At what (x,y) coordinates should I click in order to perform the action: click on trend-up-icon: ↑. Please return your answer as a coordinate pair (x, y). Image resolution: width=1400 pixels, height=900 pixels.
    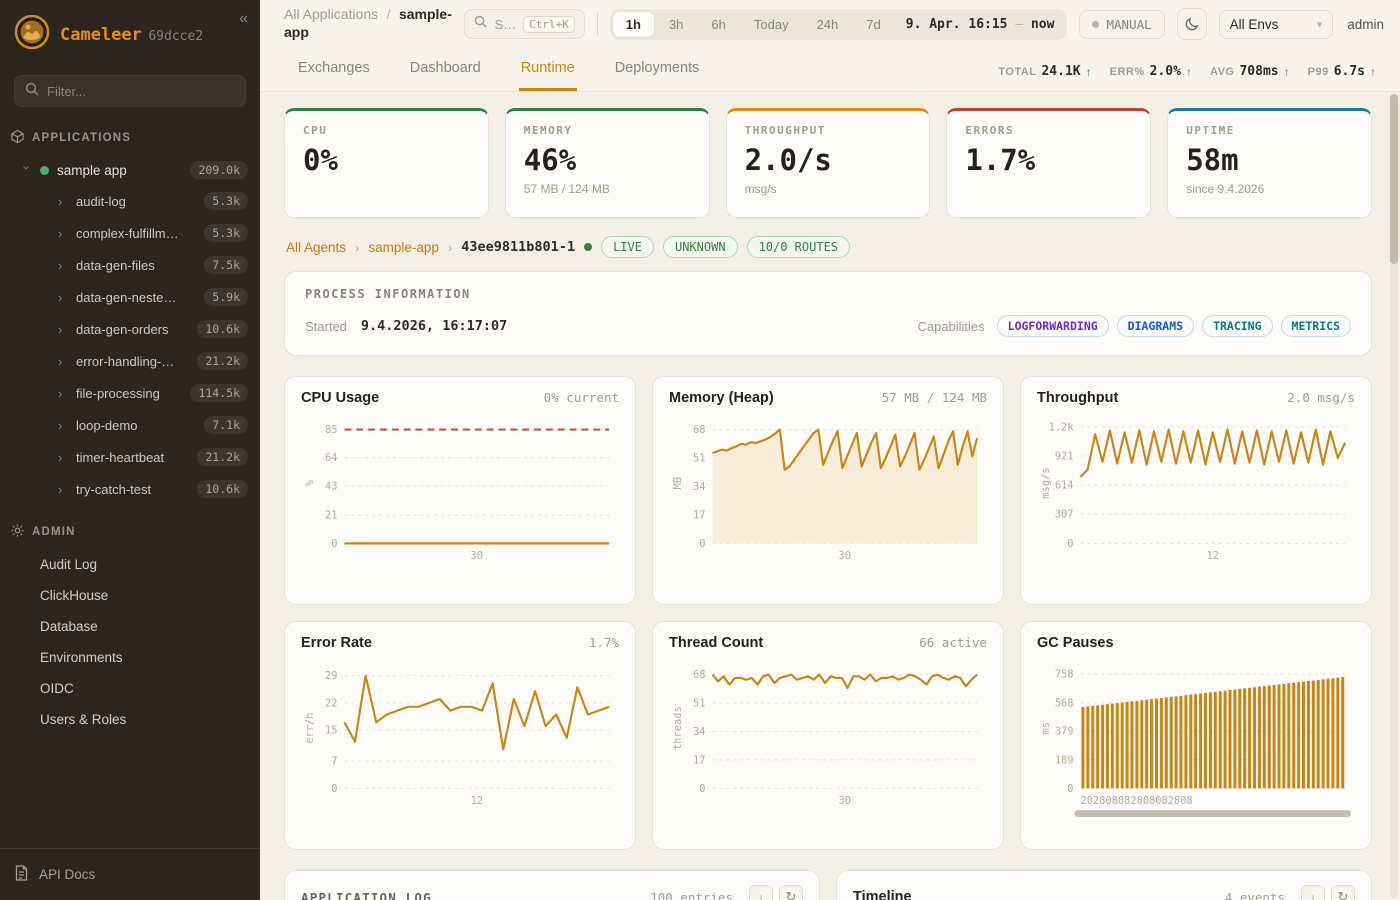
    Looking at the image, I should click on (1088, 71).